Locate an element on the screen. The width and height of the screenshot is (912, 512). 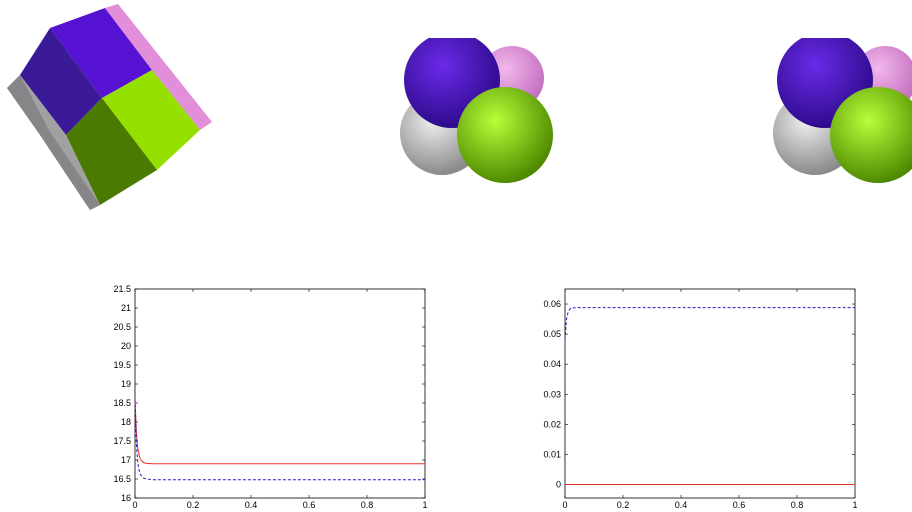
y-tick-label: 0.03 is located at coordinates (552, 394).